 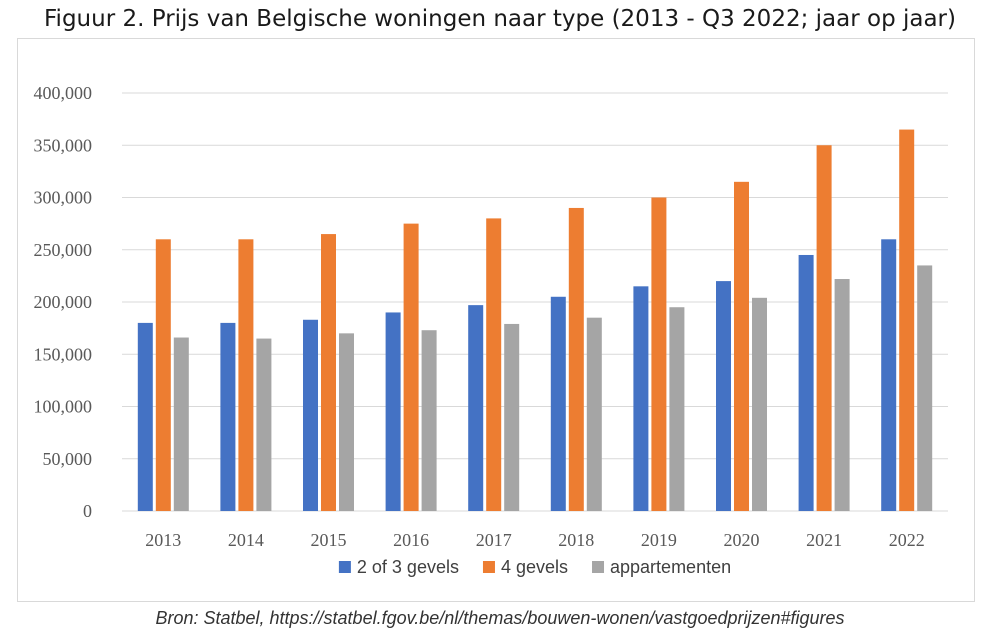 I want to click on bar-appartementen-2021, so click(x=842, y=395).